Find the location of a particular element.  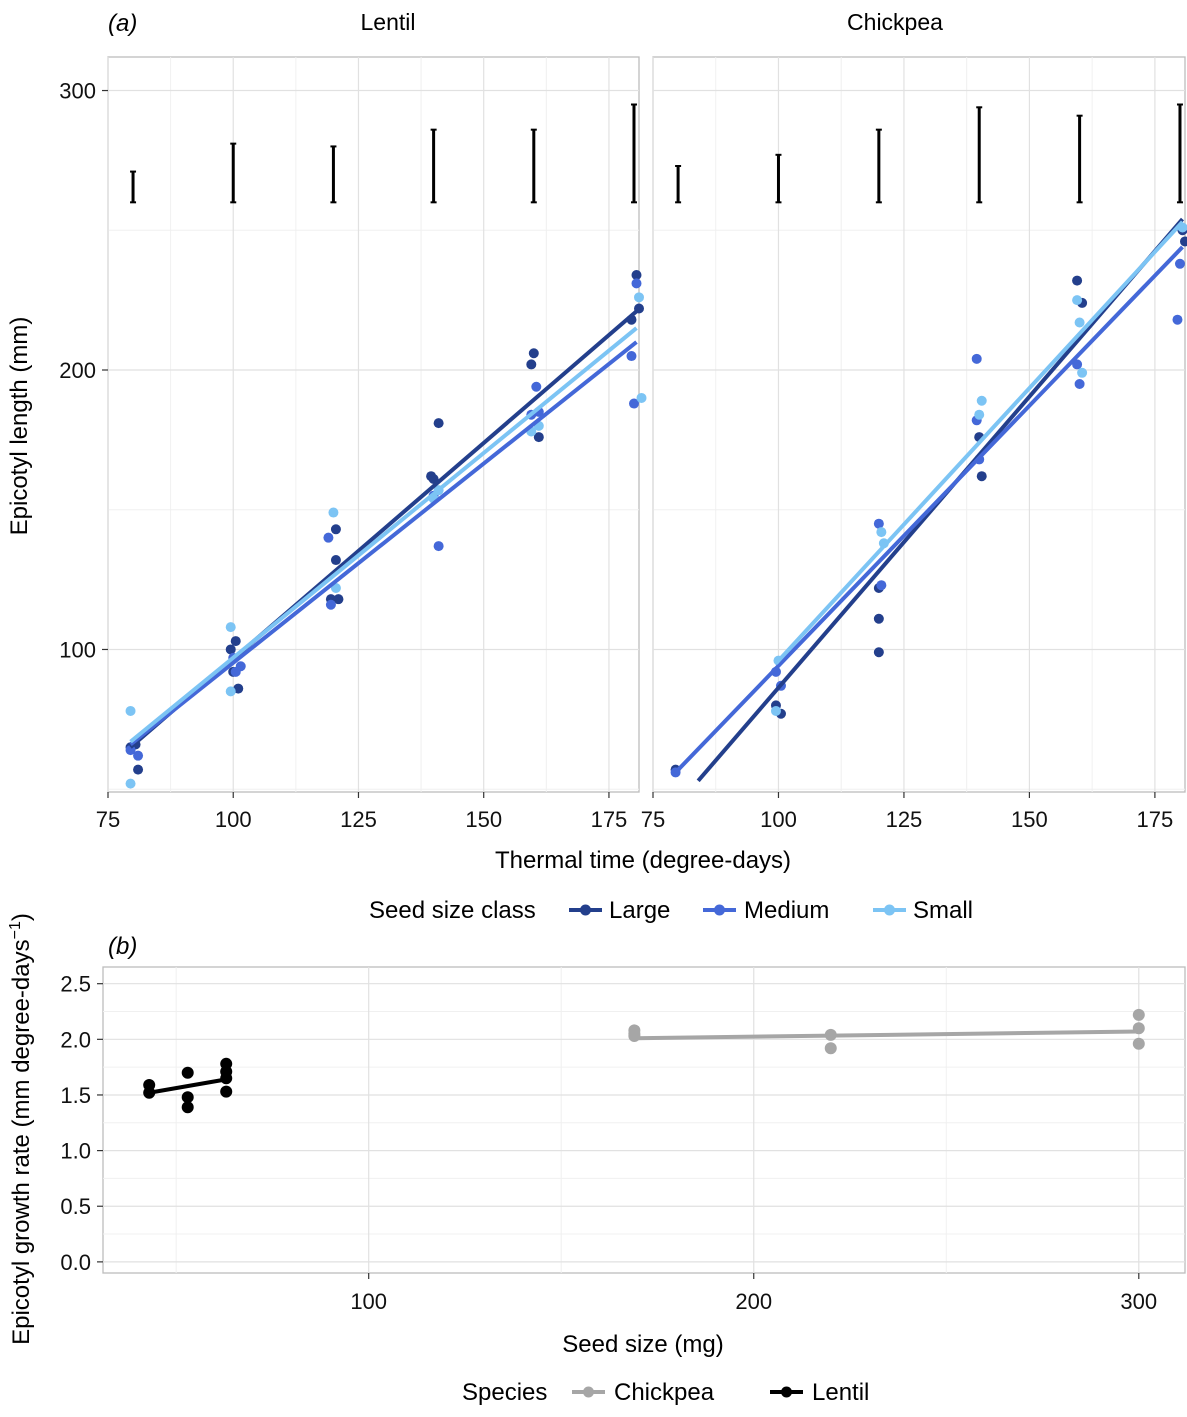

legend-item-large: Large is located at coordinates (619, 910).